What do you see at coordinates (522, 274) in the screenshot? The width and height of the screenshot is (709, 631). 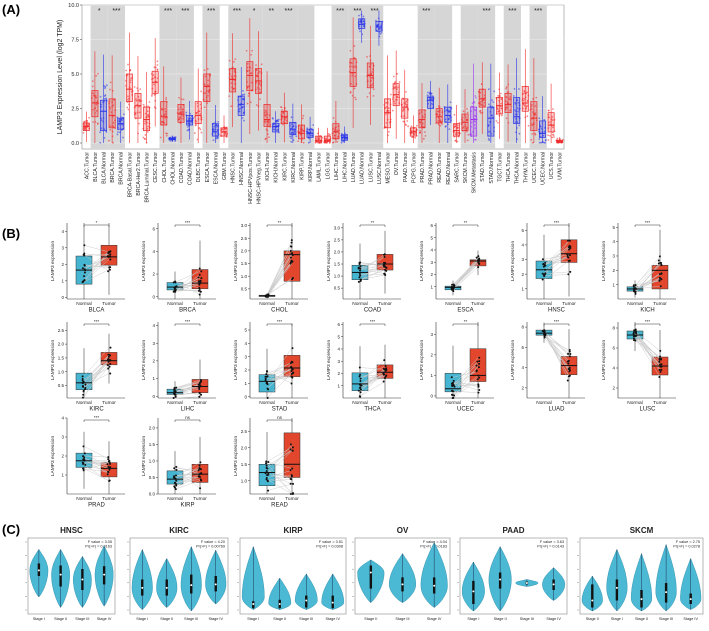 I see `y-tick-label: 2` at bounding box center [522, 274].